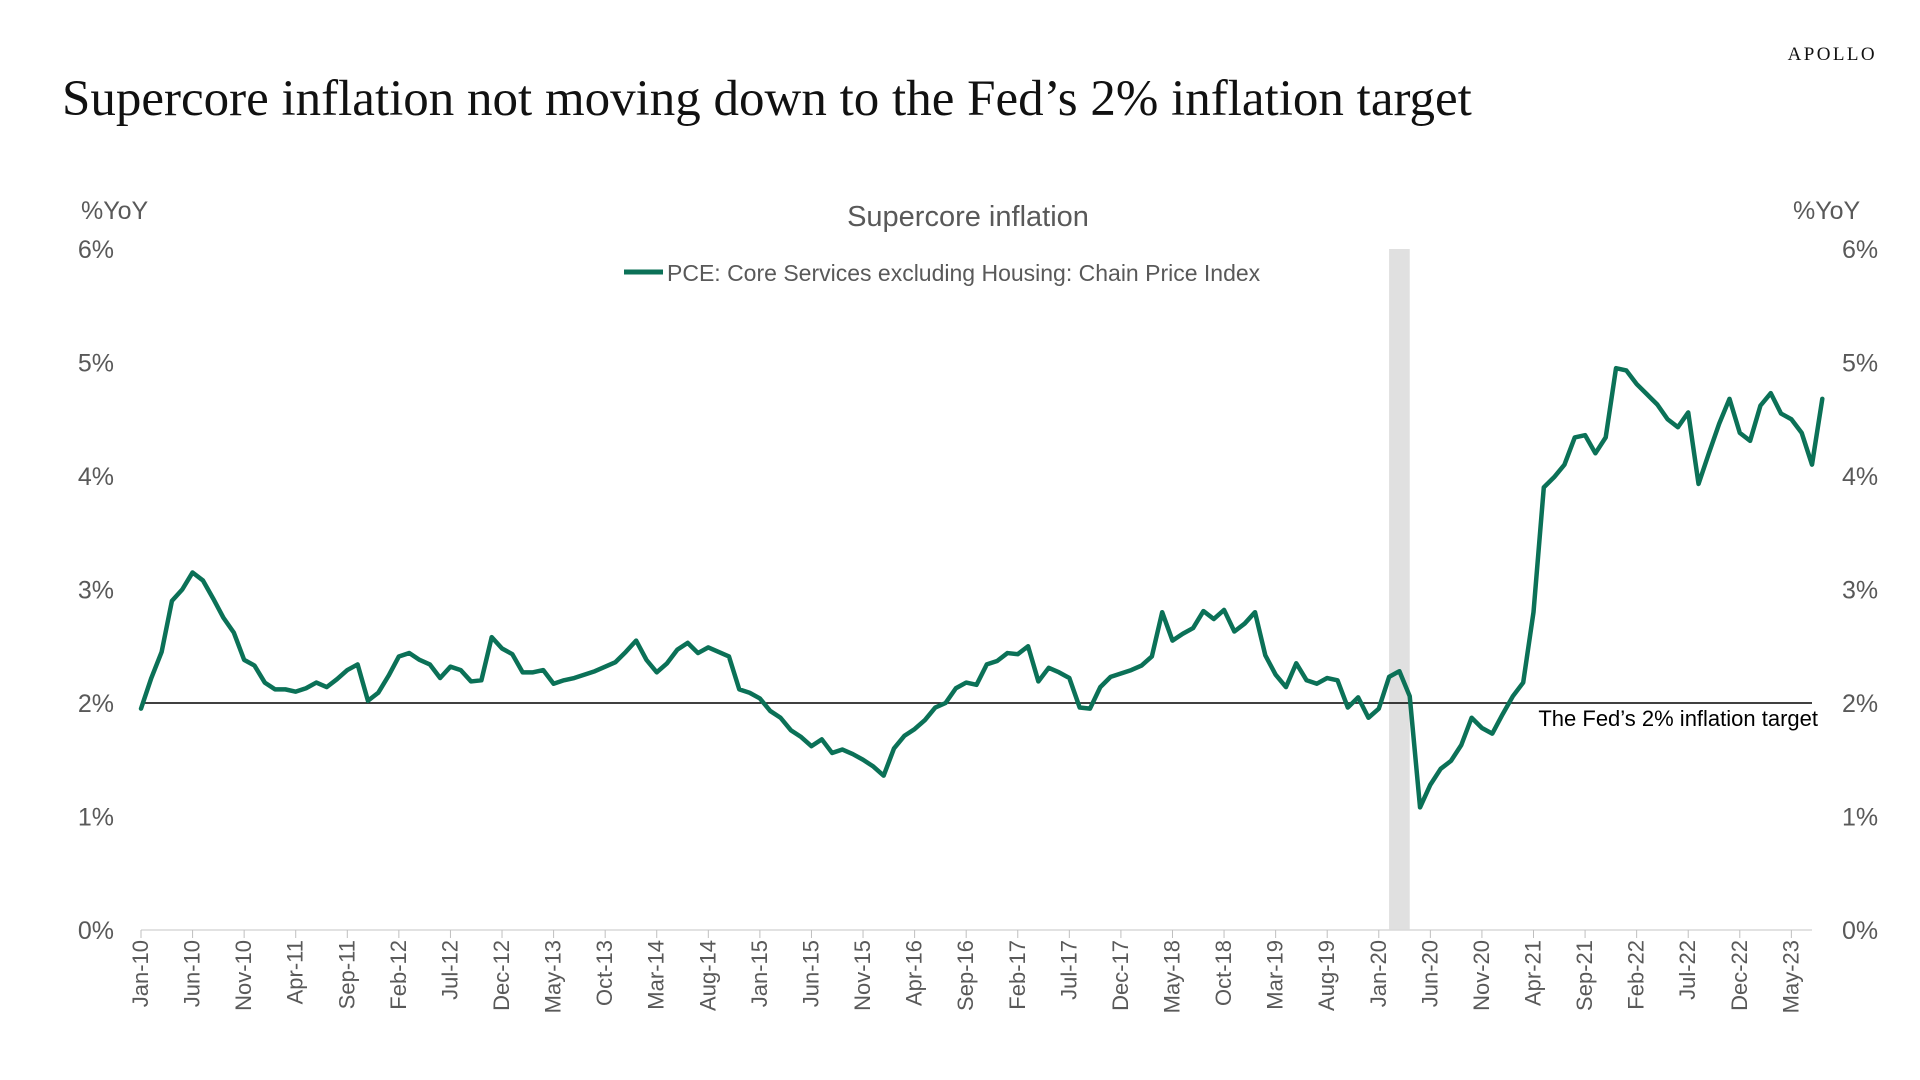 The height and width of the screenshot is (1080, 1920). What do you see at coordinates (1860, 818) in the screenshot?
I see `y-tick-label-right: 1%` at bounding box center [1860, 818].